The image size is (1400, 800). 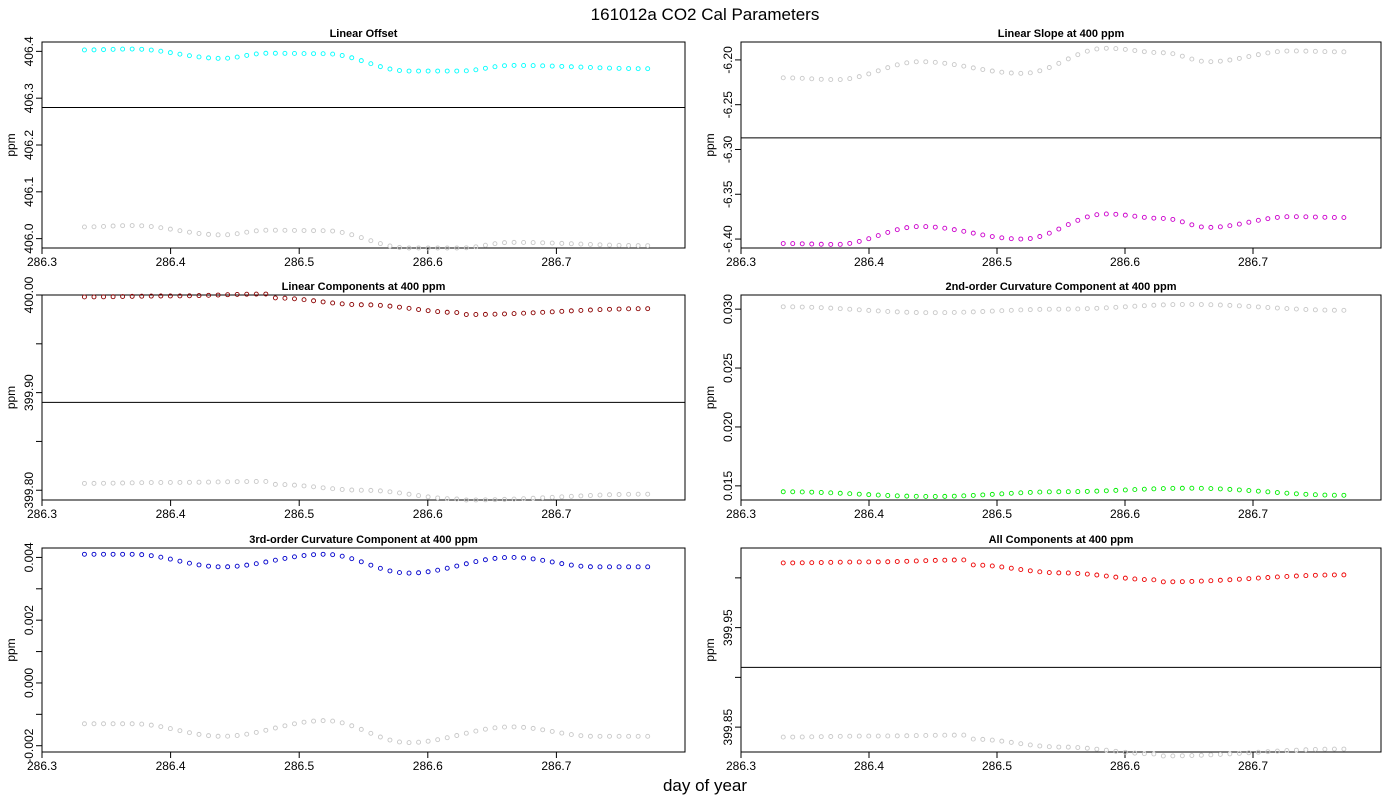 I want to click on plot-frame, so click(x=1061, y=397).